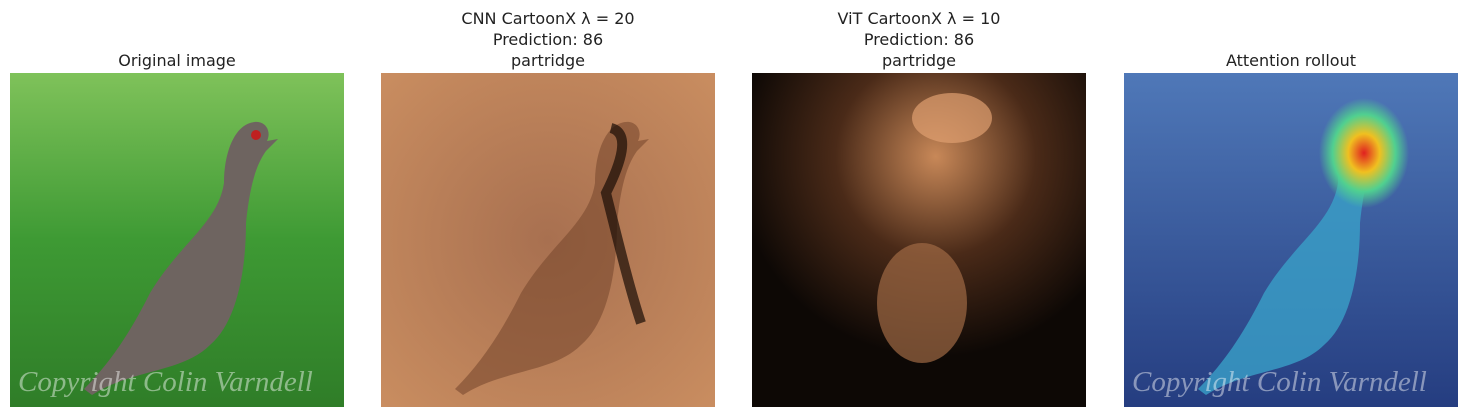 Image resolution: width=1467 pixels, height=417 pixels. Describe the element at coordinates (919, 18) in the screenshot. I see `panel-title: ViT CartoonX λ = 10` at that location.